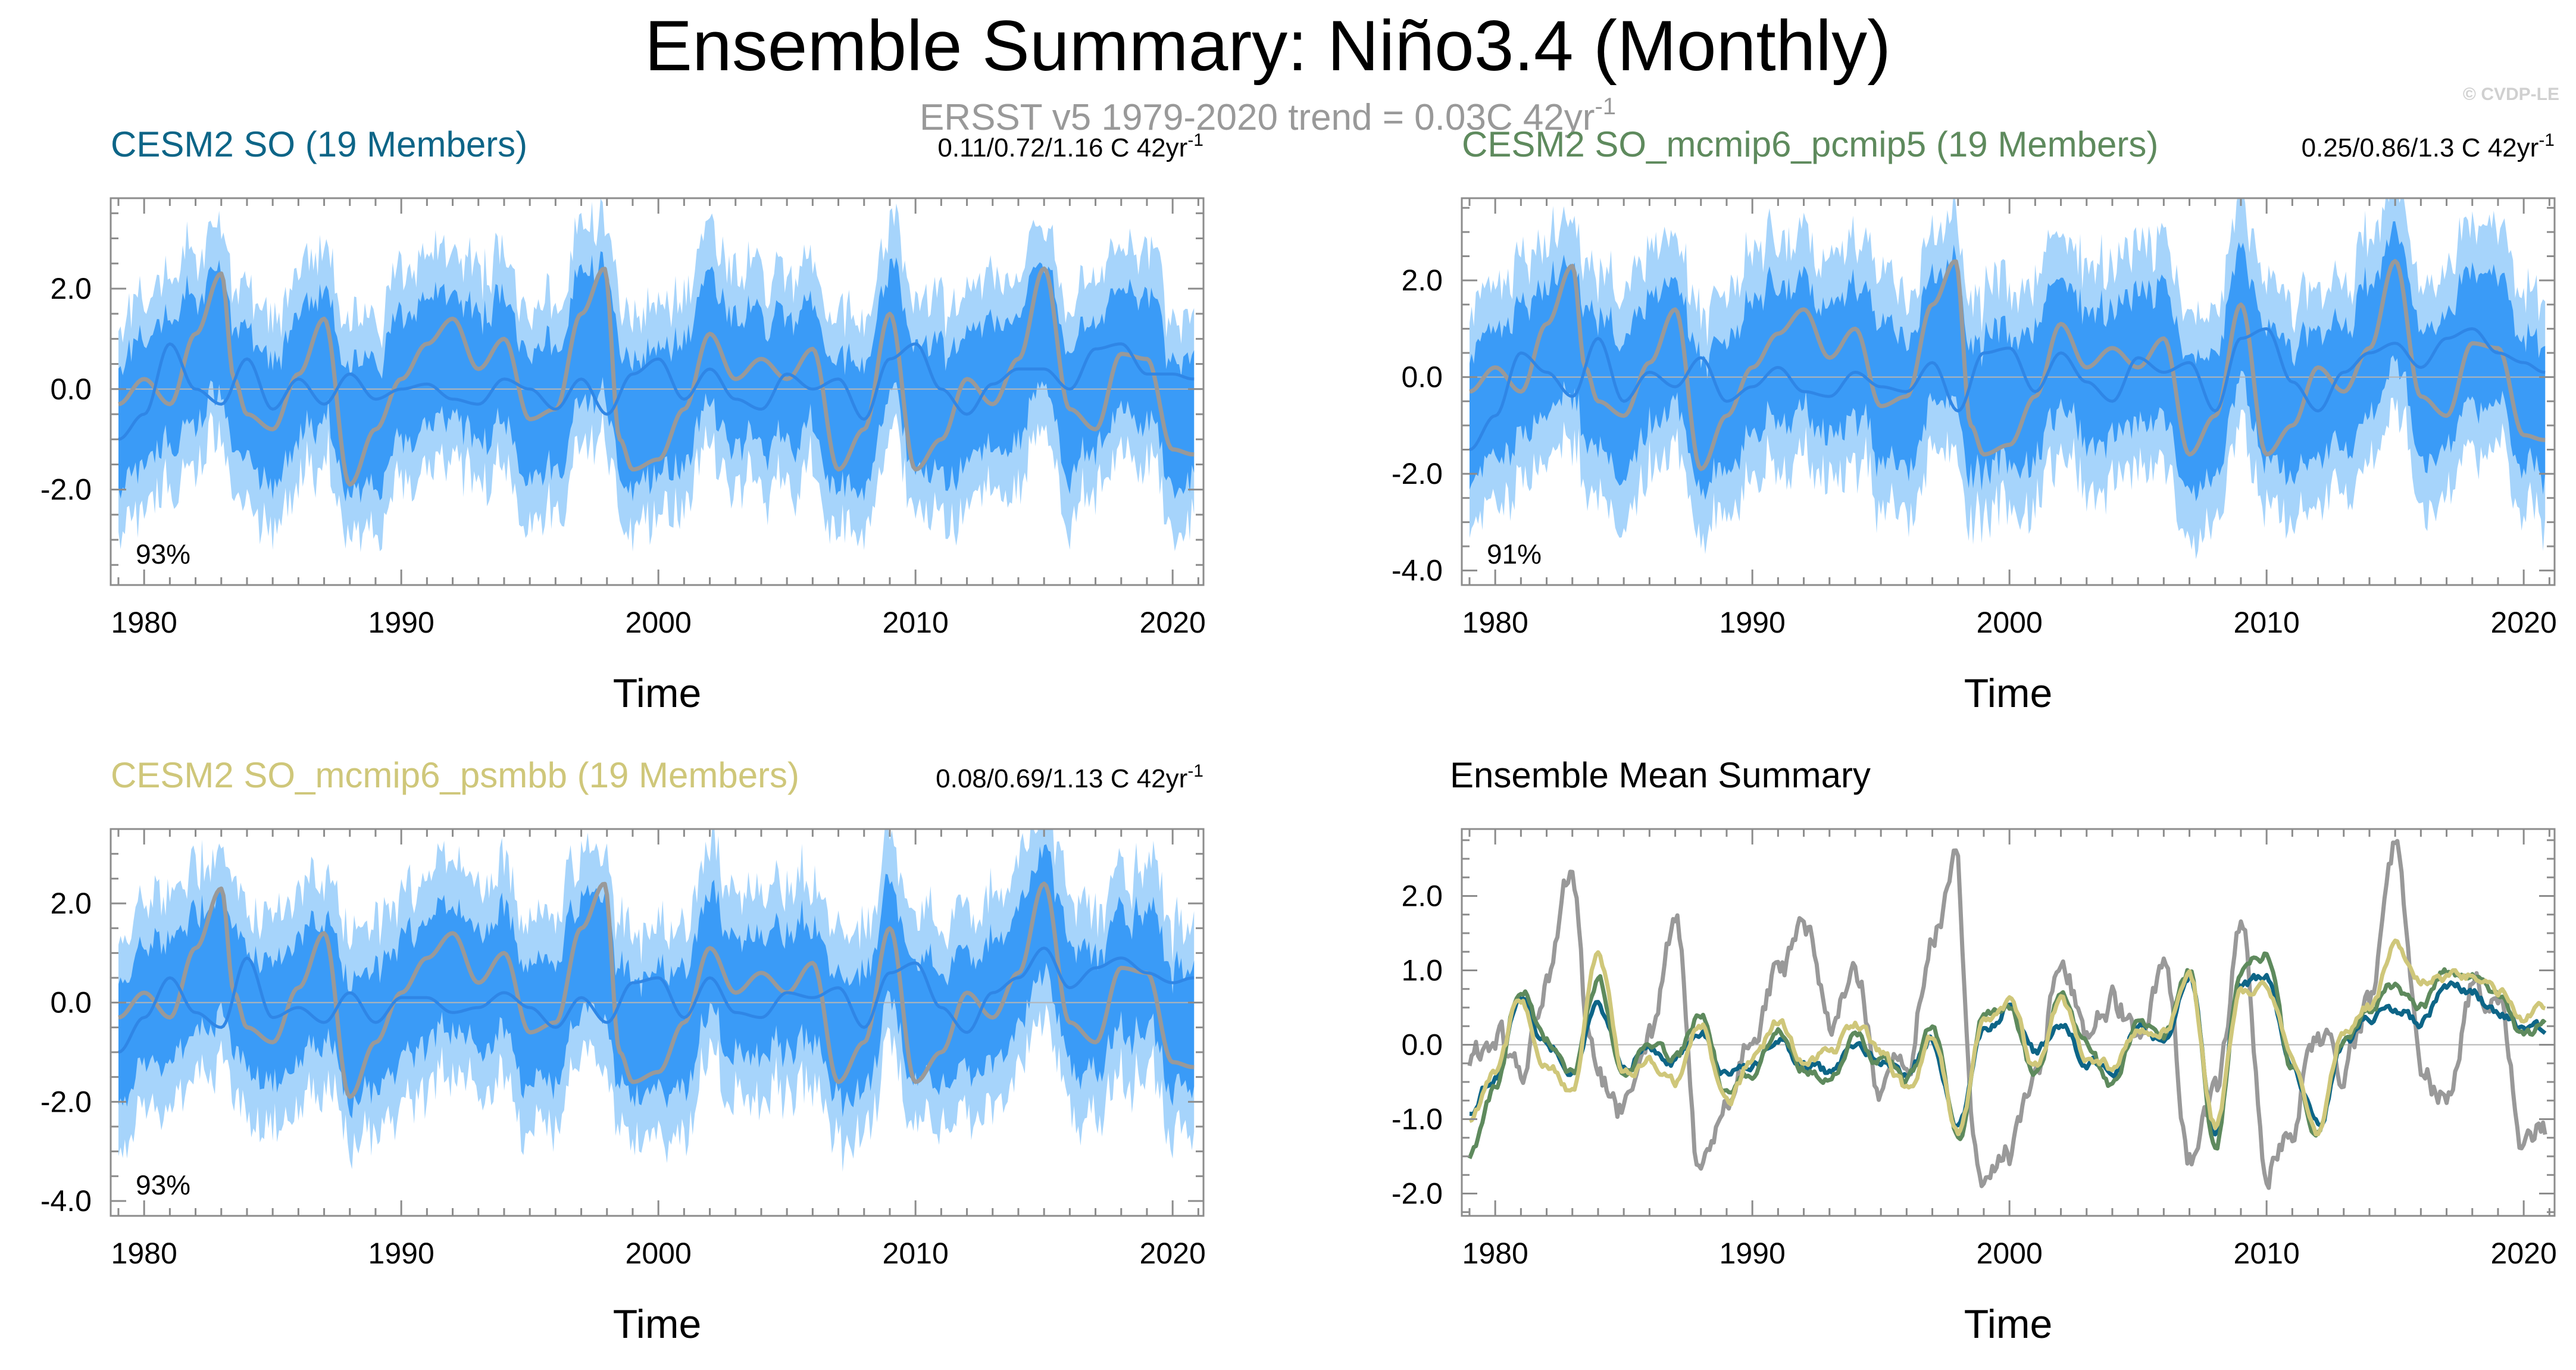  I want to click on figure-subtitle: ERSST v5 1979-2020 trend = 0.03C 42yr-1, so click(1268, 115).